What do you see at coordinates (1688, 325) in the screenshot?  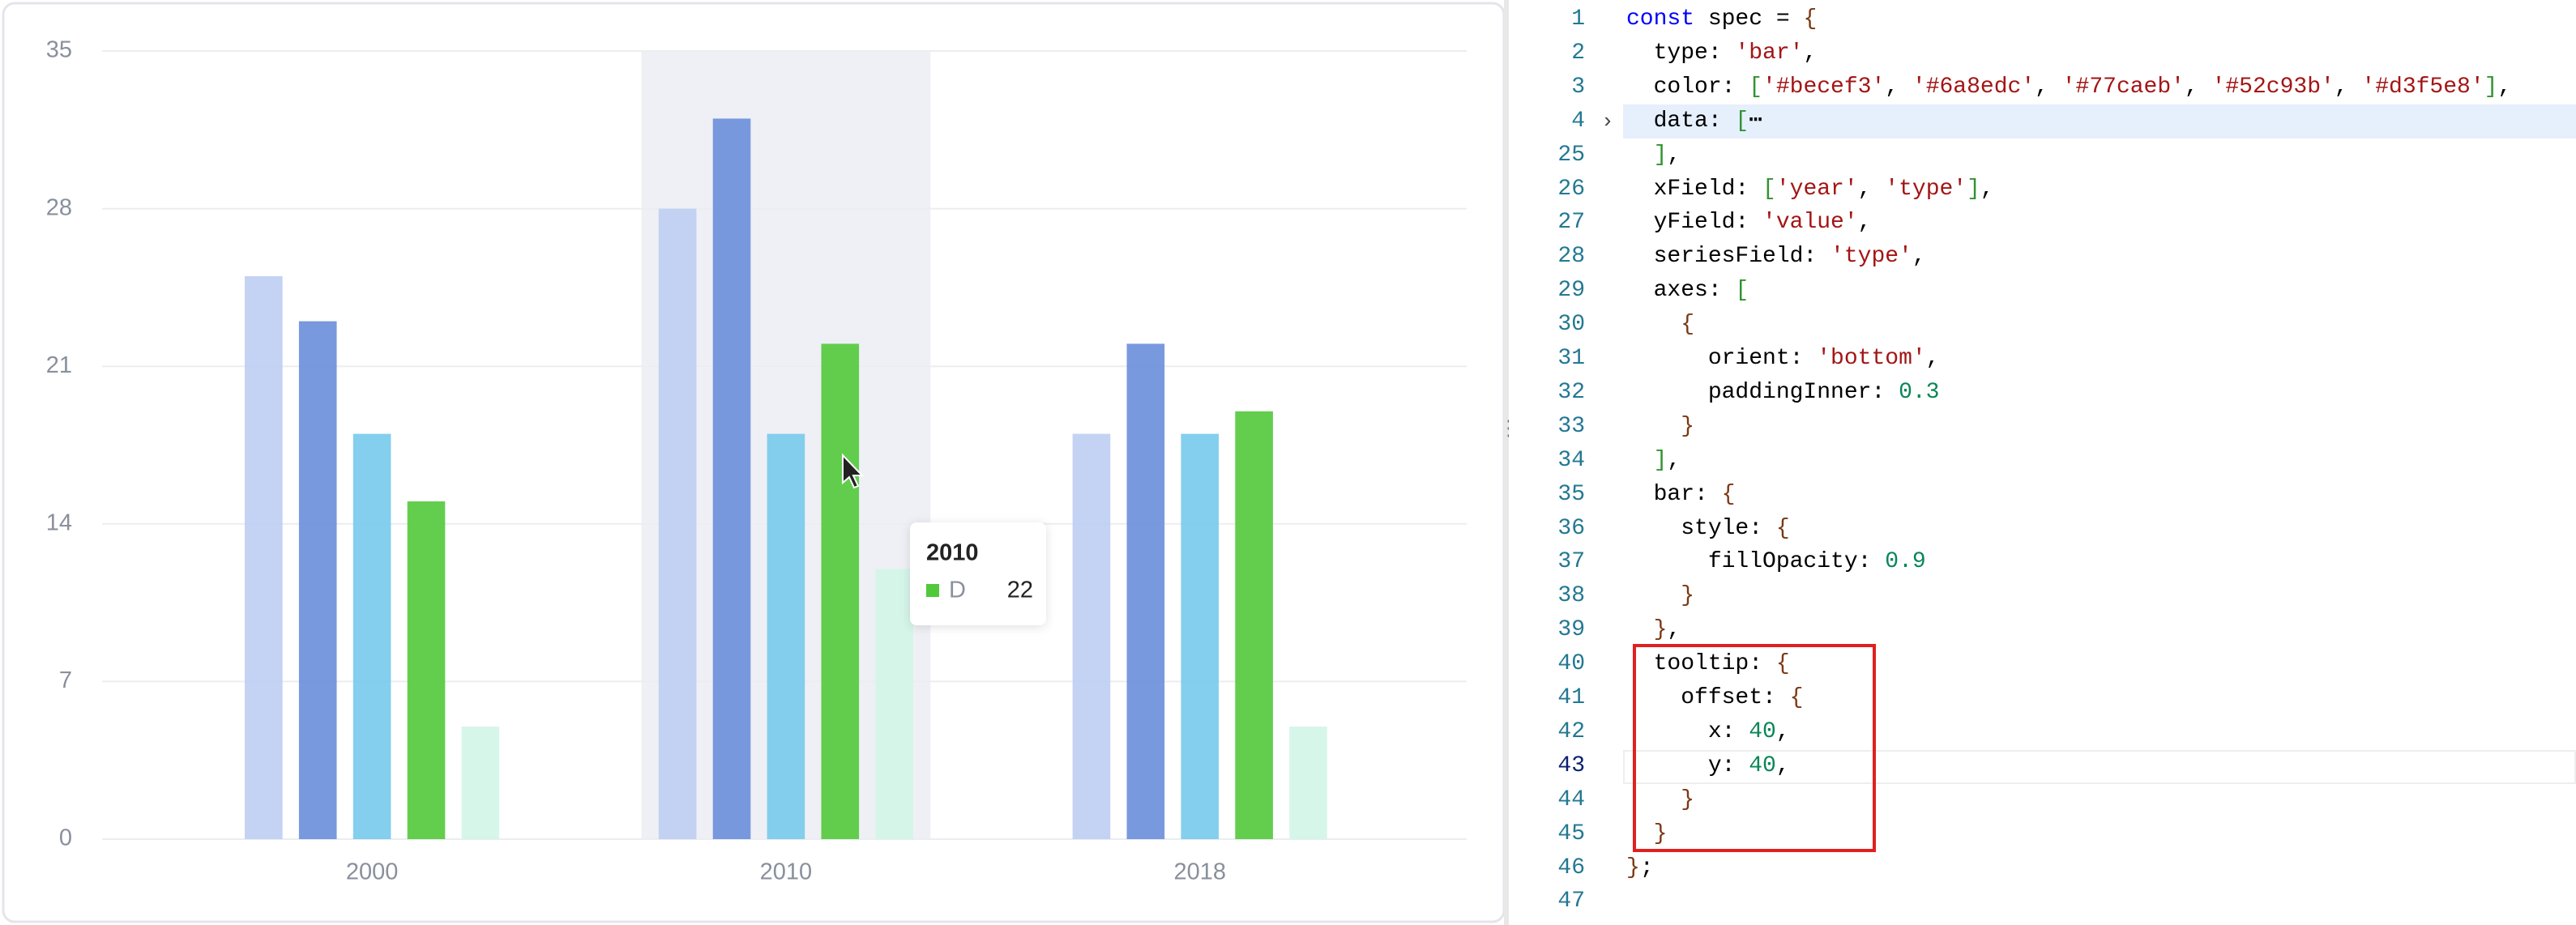 I see `code-line: {` at bounding box center [1688, 325].